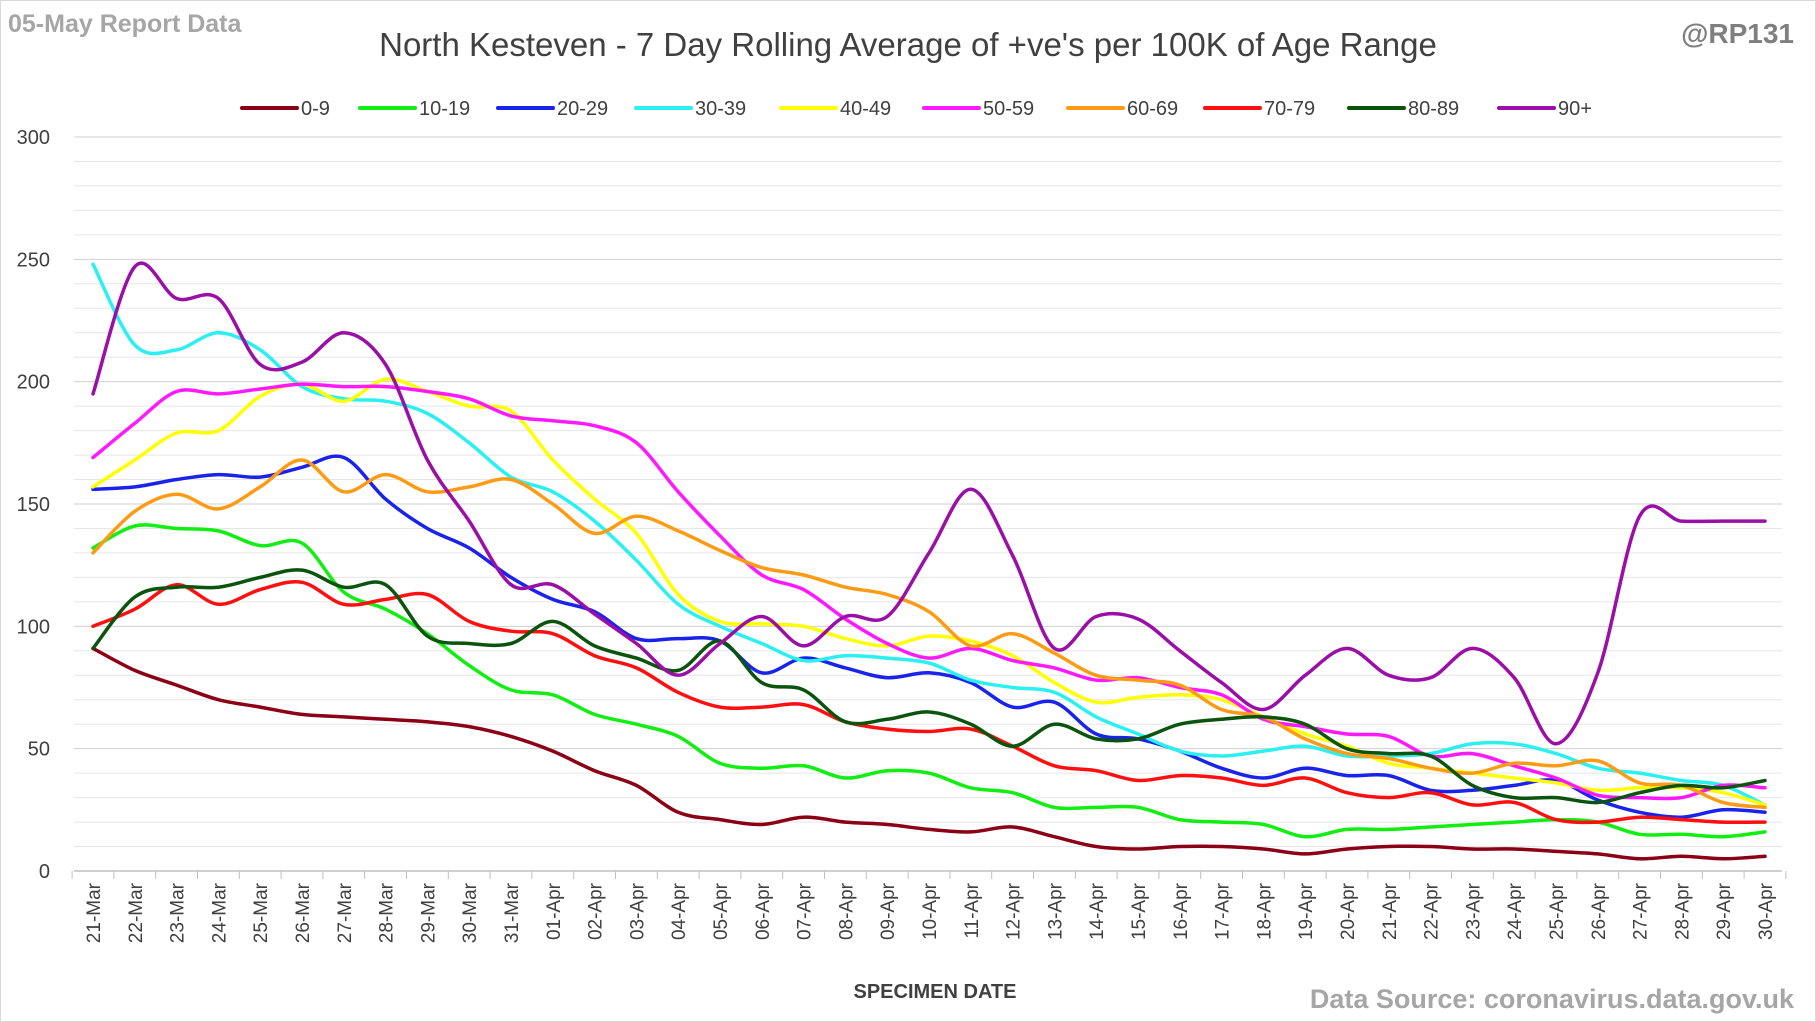 The width and height of the screenshot is (1816, 1022). Describe the element at coordinates (33, 138) in the screenshot. I see `y-tick-label: 300` at that location.